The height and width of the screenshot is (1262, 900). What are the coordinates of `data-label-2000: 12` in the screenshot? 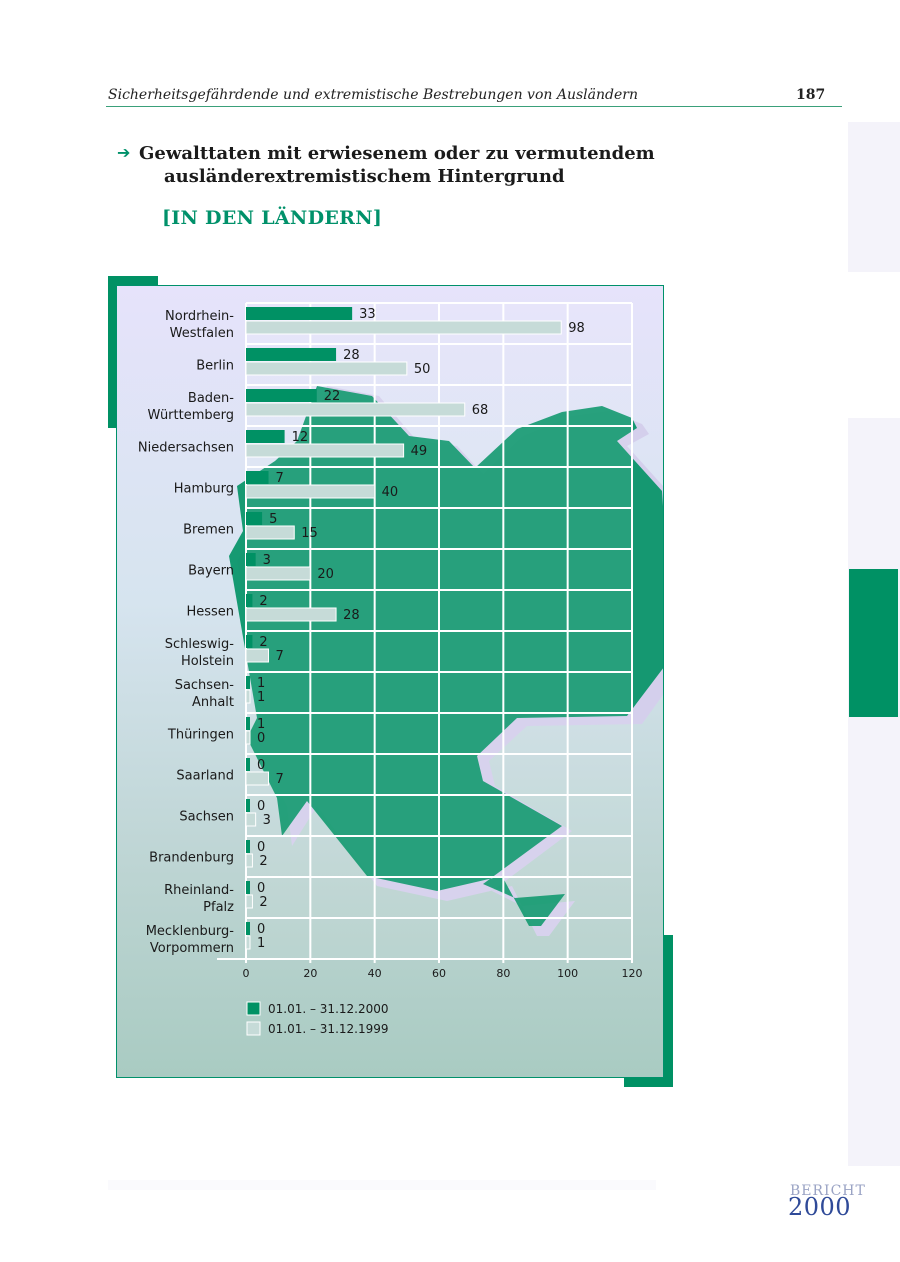 It's located at (300, 437).